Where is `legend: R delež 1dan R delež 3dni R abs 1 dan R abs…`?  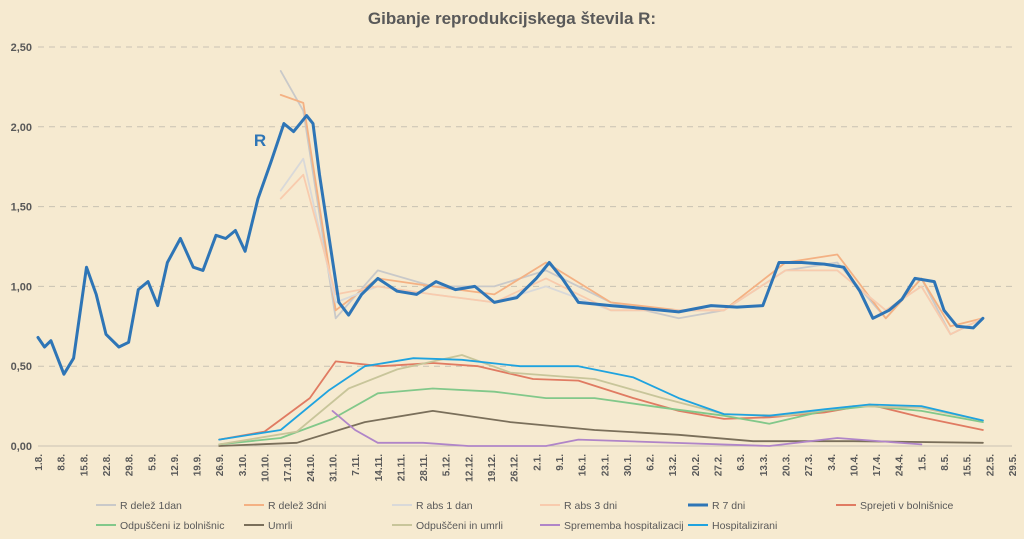
legend: R delež 1dan R delež 3dni R abs 1 dan R abs… is located at coordinates (525, 516).